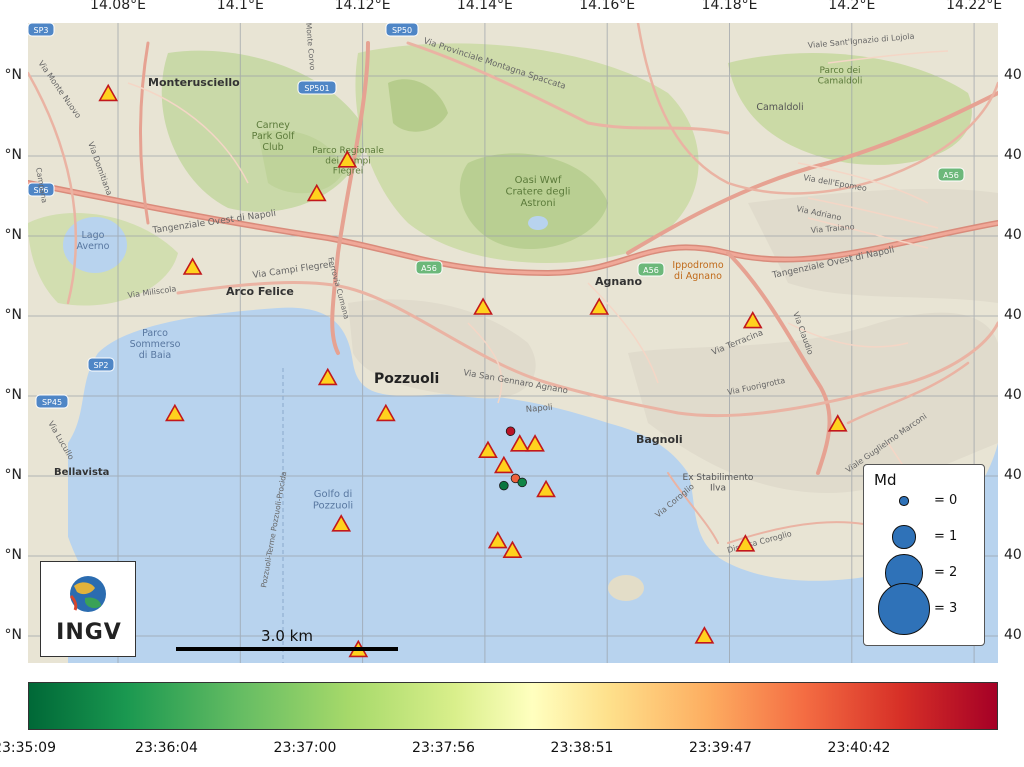 The height and width of the screenshot is (767, 1024). Describe the element at coordinates (539, 409) in the screenshot. I see `road-label-via_napoli: Napoli` at that location.